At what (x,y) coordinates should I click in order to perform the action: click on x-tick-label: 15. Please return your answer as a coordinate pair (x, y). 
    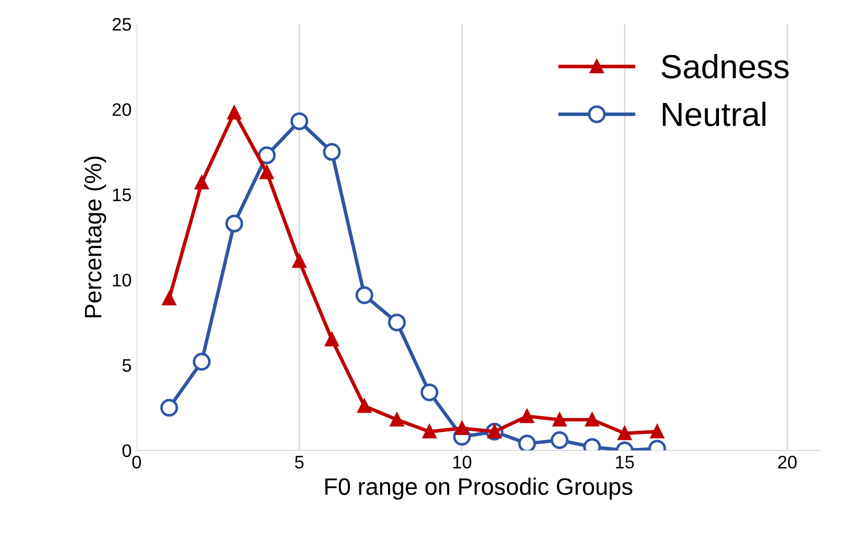
    Looking at the image, I should click on (625, 462).